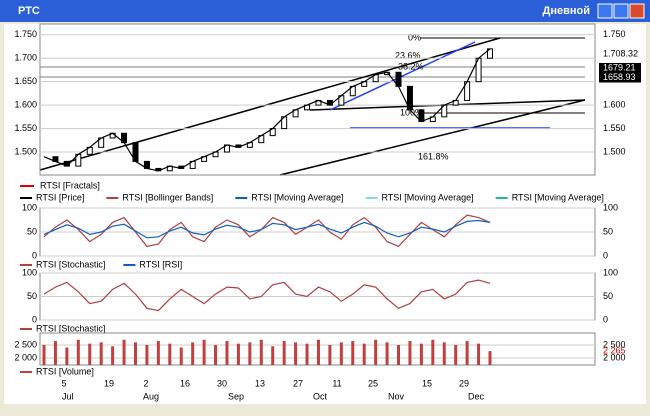 The image size is (650, 416). What do you see at coordinates (298, 383) in the screenshot?
I see `x-day: 27` at bounding box center [298, 383].